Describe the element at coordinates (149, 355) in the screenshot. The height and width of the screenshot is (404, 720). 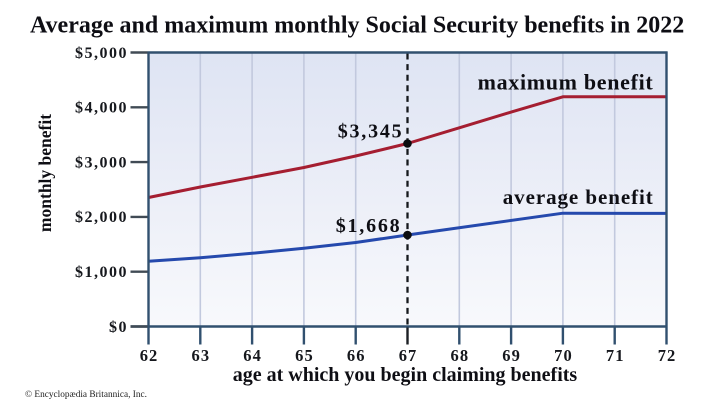
I see `svg-text: 62` at that location.